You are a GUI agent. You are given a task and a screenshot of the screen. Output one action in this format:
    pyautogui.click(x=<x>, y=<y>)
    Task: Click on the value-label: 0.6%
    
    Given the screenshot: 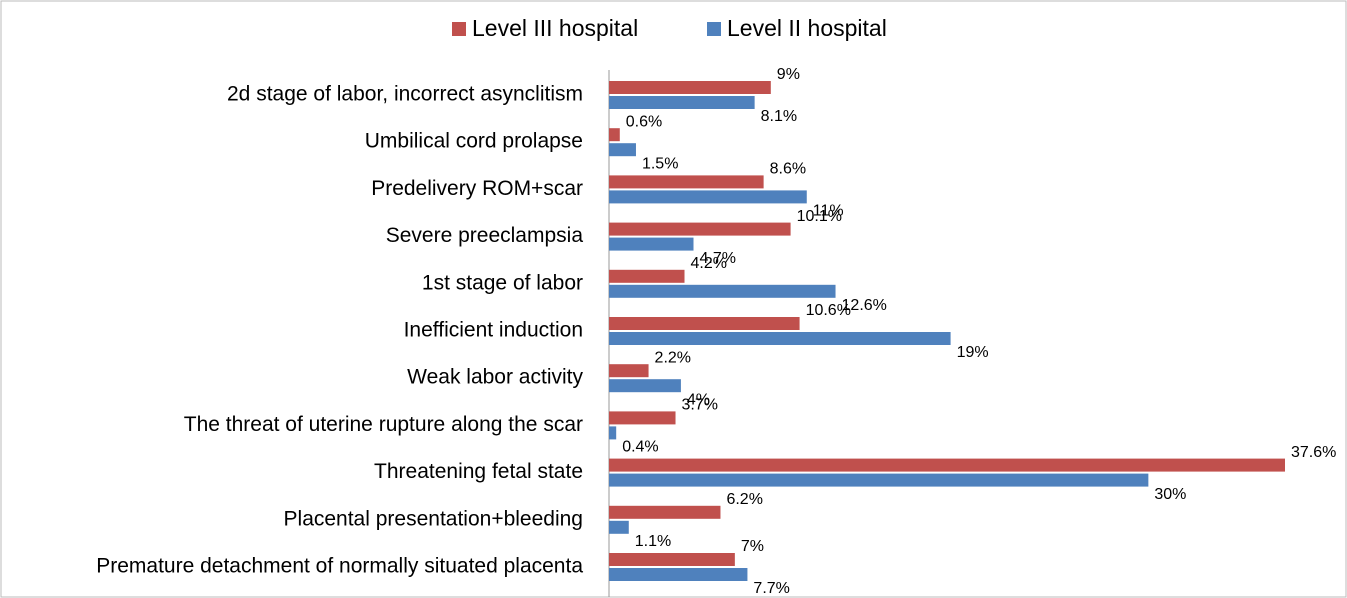 What is the action you would take?
    pyautogui.click(x=644, y=121)
    